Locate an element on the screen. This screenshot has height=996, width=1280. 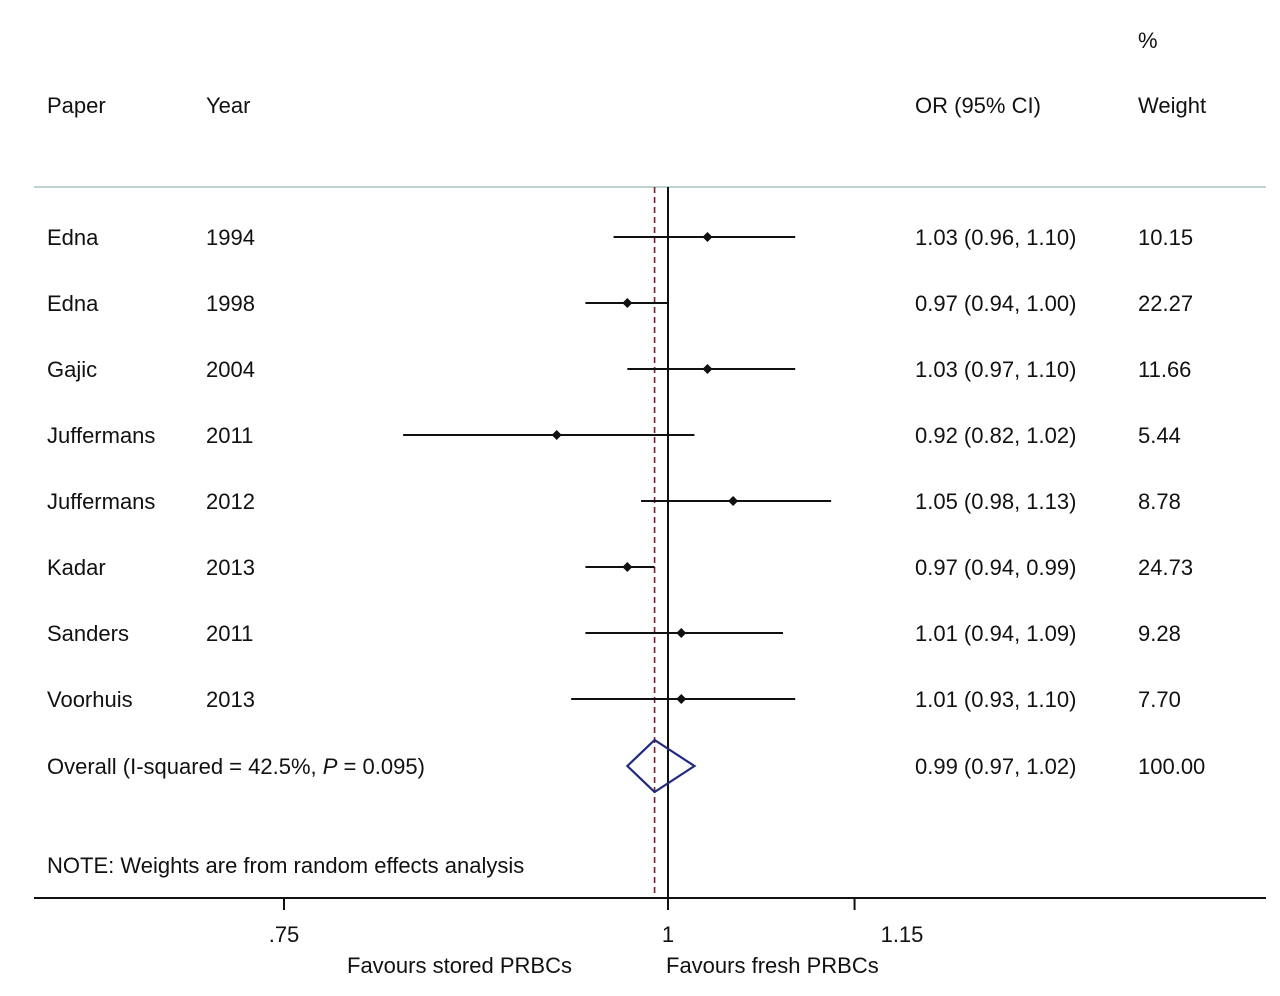
weight-percent-header: % is located at coordinates (1148, 40).